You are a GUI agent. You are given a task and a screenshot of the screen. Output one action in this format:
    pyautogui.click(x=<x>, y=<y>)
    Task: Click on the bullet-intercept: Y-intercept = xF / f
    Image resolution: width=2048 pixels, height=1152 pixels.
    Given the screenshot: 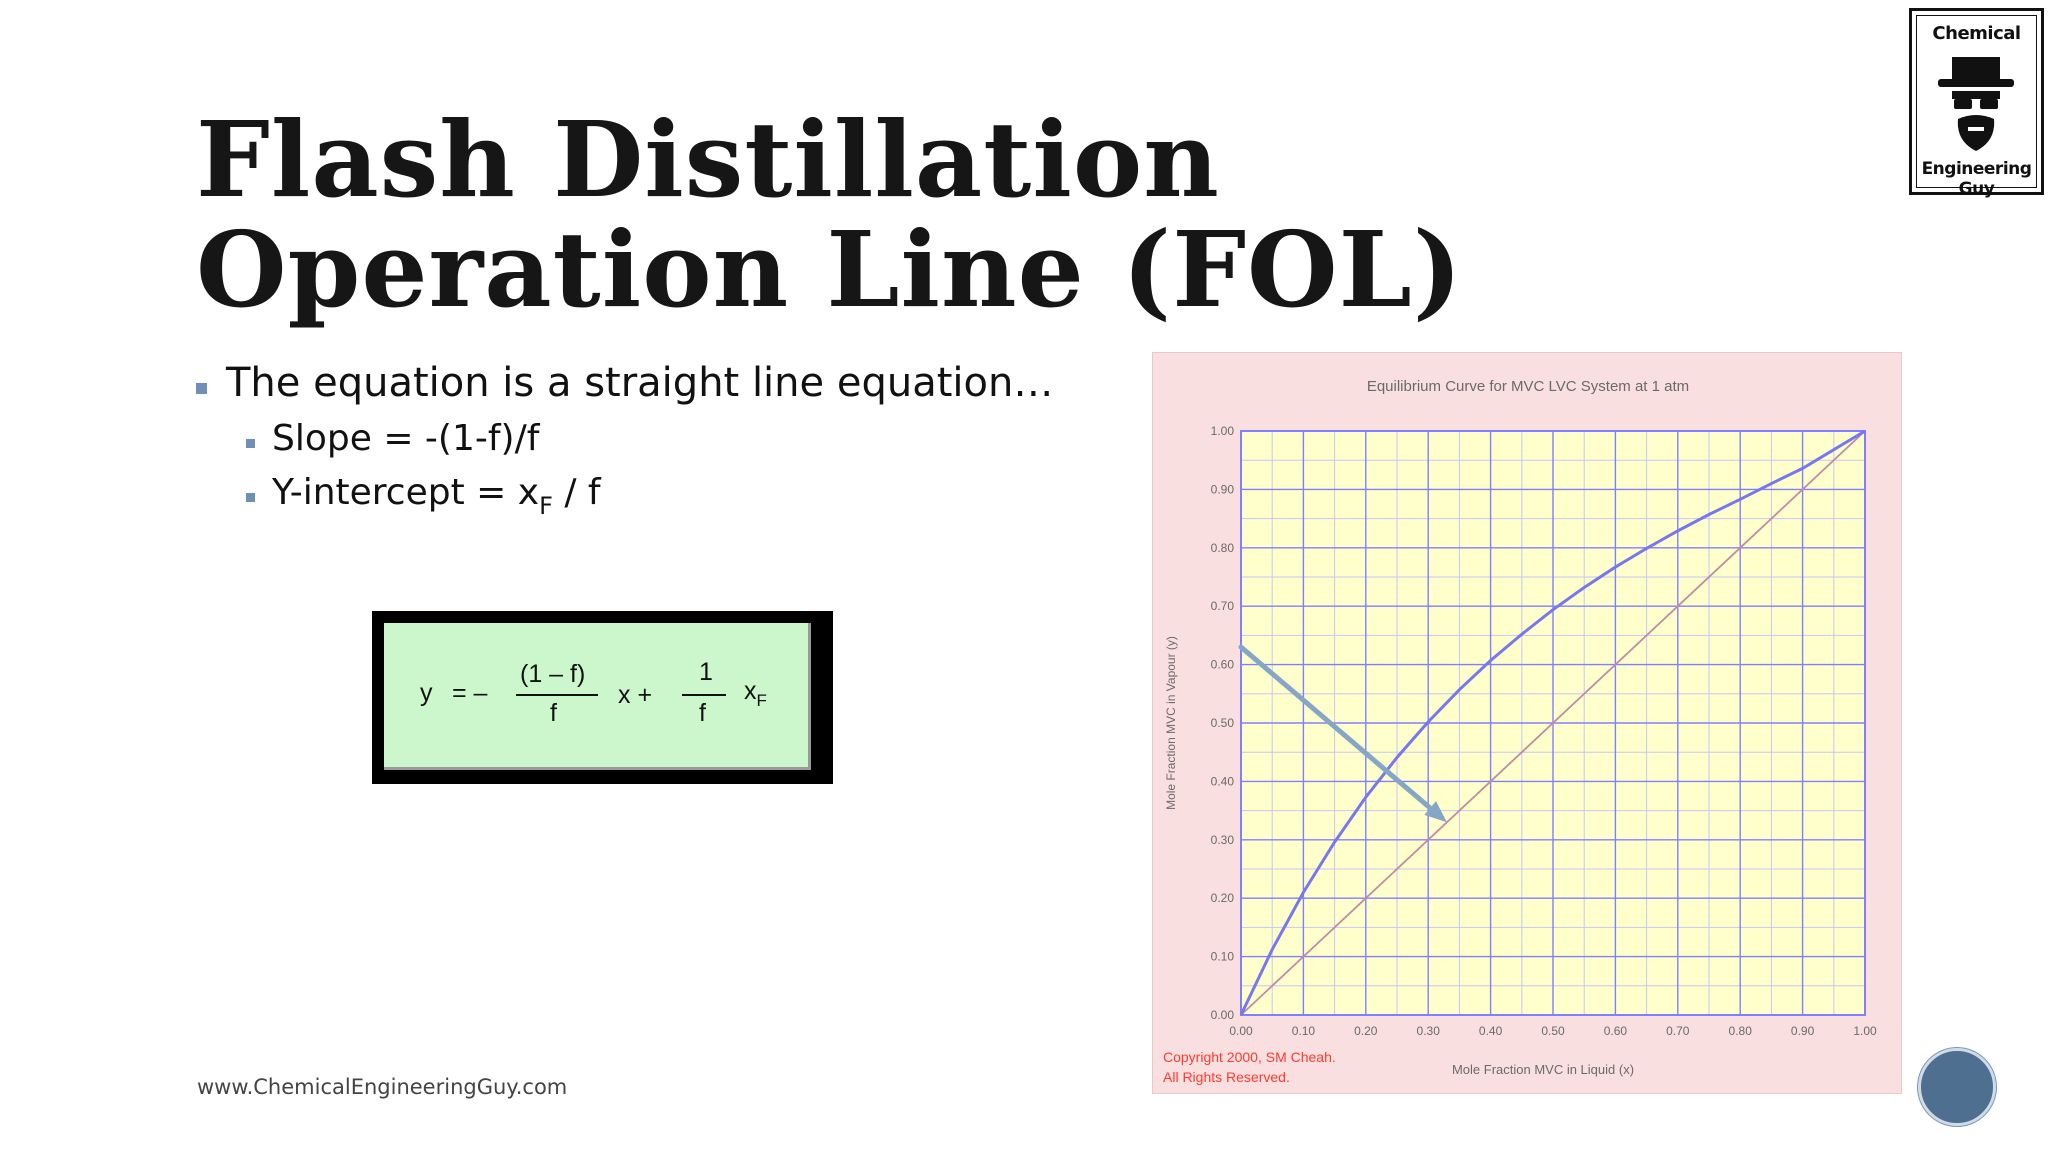 What is the action you would take?
    pyautogui.click(x=436, y=496)
    